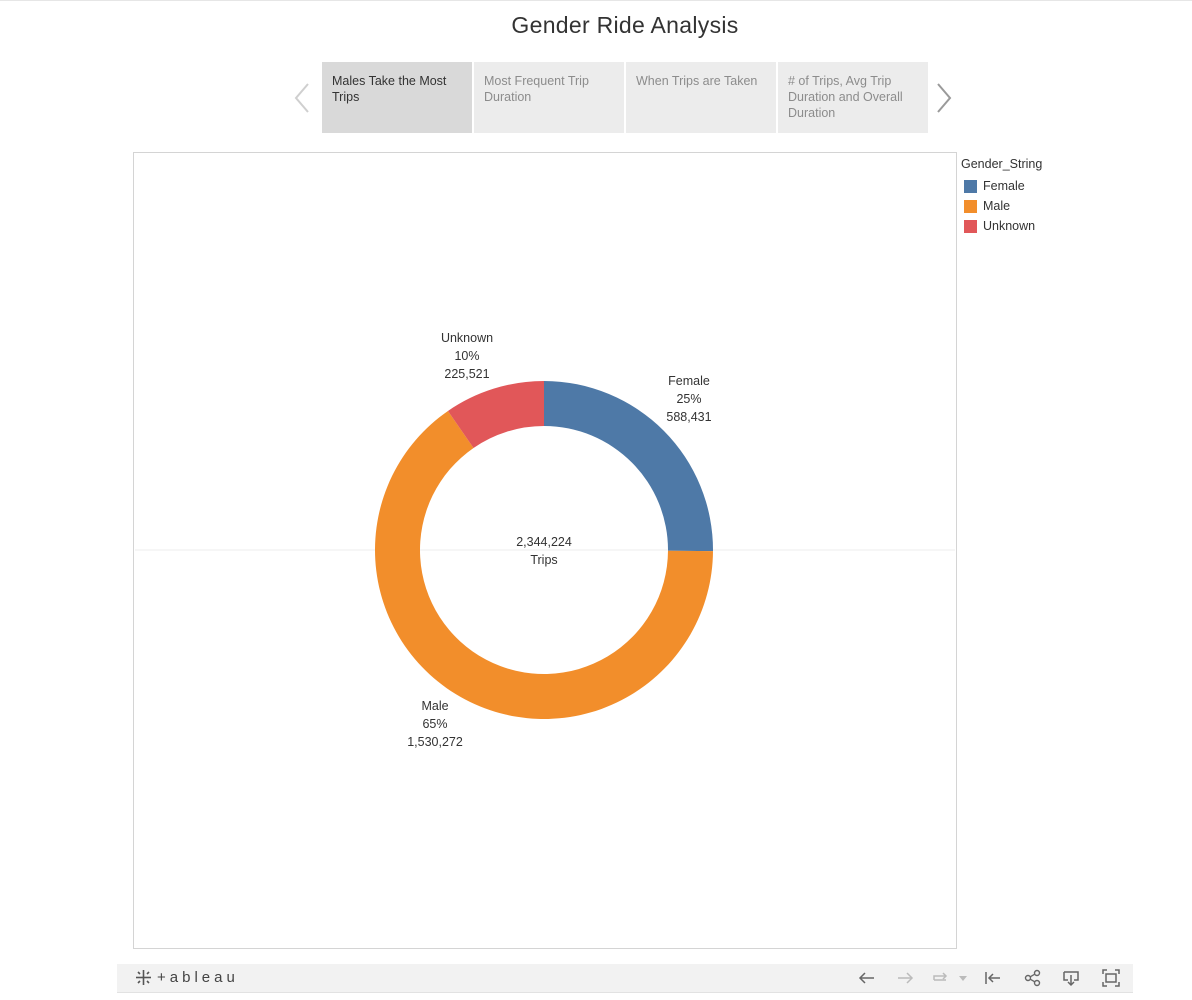 The image size is (1192, 1000). What do you see at coordinates (688, 417) in the screenshot?
I see `slice-label-female-value-label: 588,431` at bounding box center [688, 417].